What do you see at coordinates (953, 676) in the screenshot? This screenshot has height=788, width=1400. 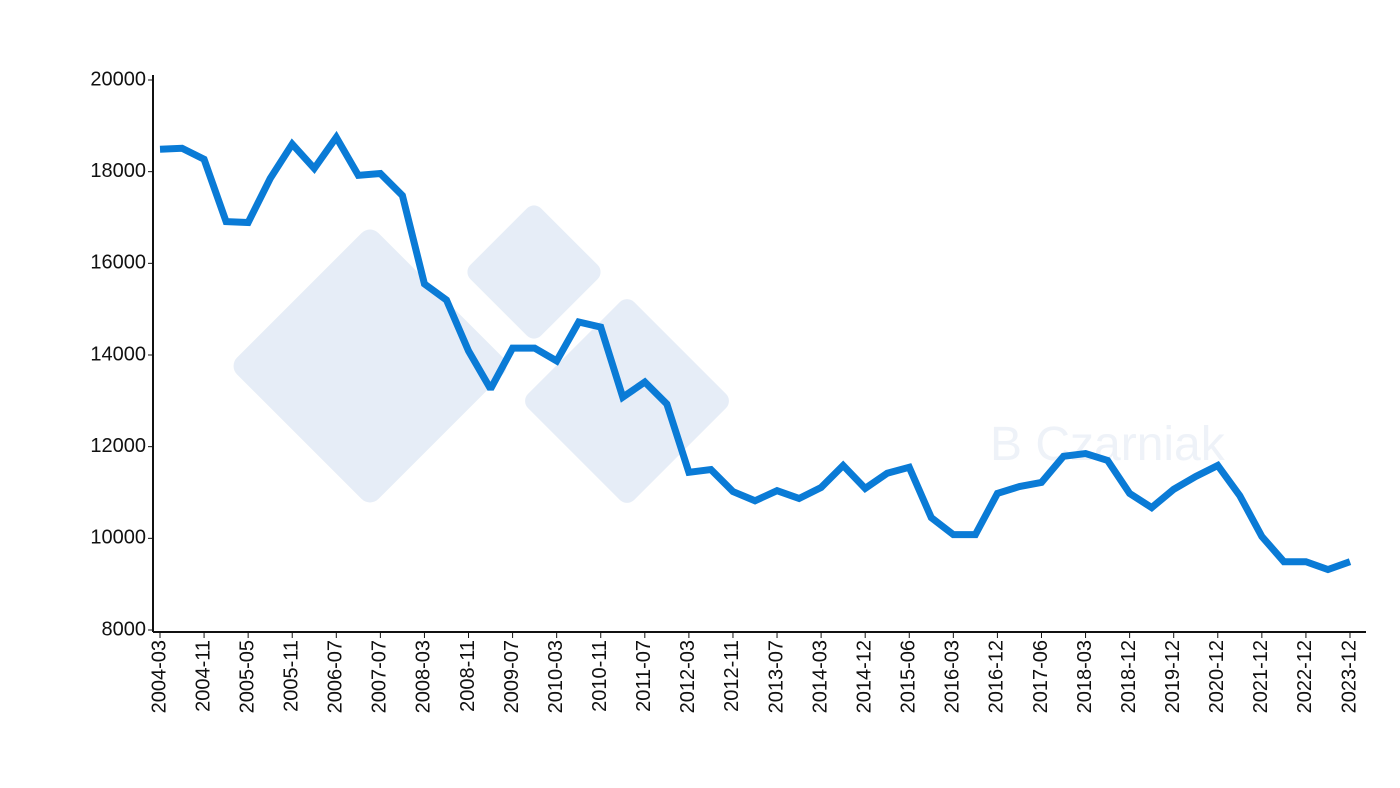 I see `x-tick-label: 2016-03` at bounding box center [953, 676].